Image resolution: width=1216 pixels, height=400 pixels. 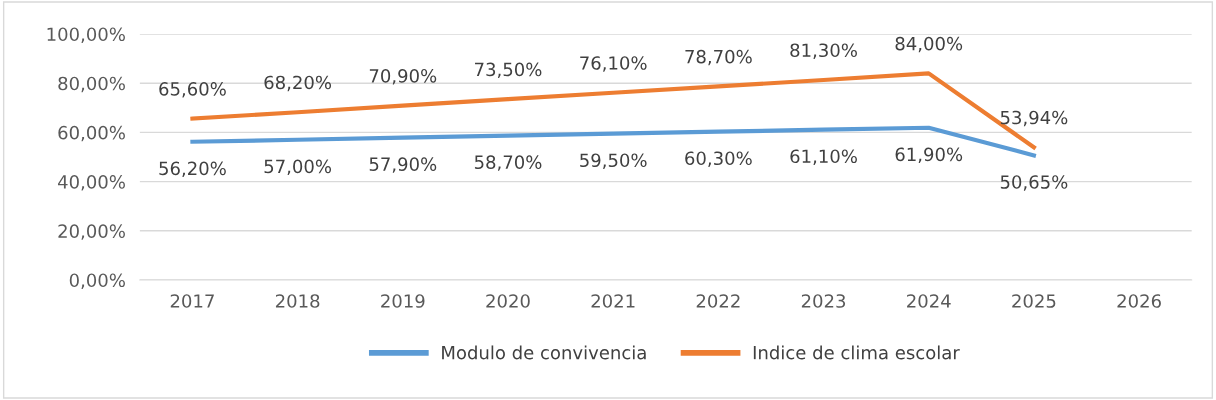 What do you see at coordinates (97, 281) in the screenshot?
I see `y-tick-label: 0,00%` at bounding box center [97, 281].